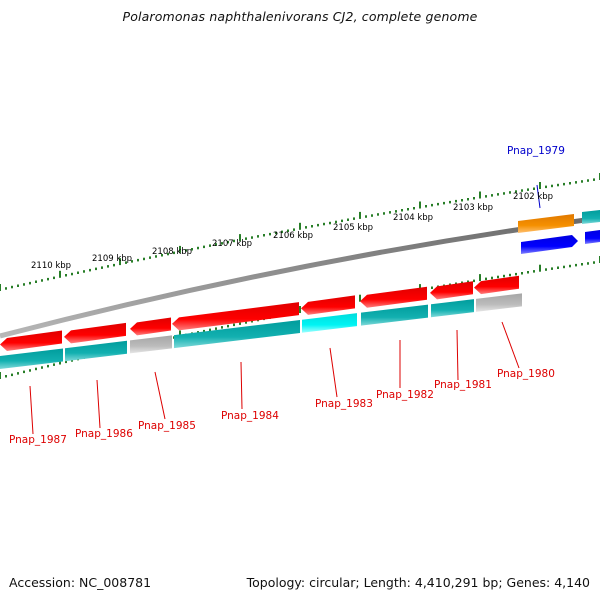 The height and width of the screenshot is (600, 600). What do you see at coordinates (405, 395) in the screenshot?
I see `gene-label-pnap-1982: Pnap_1982` at bounding box center [405, 395].